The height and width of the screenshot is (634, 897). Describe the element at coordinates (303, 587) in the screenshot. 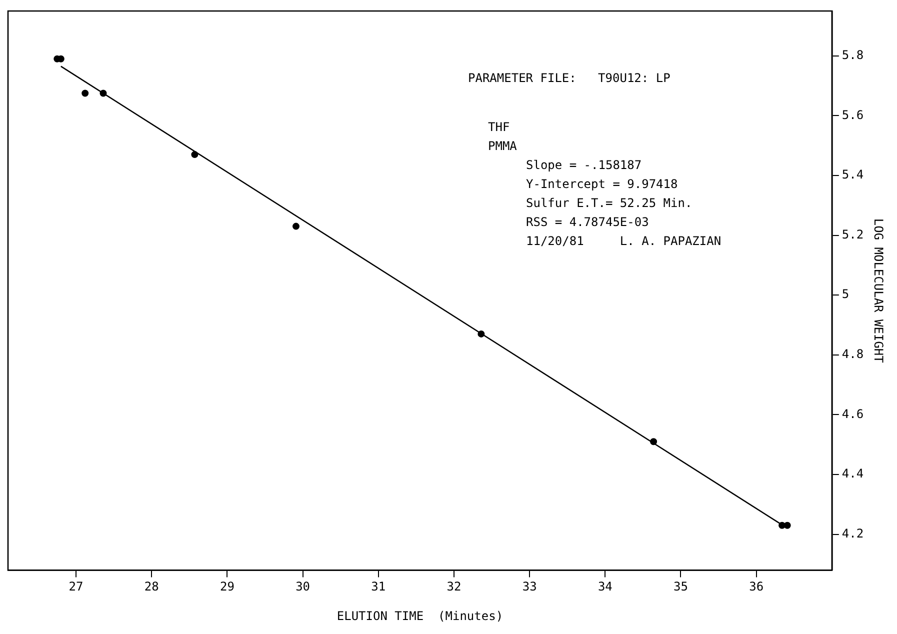

I see `x-tick-label: 30` at that location.